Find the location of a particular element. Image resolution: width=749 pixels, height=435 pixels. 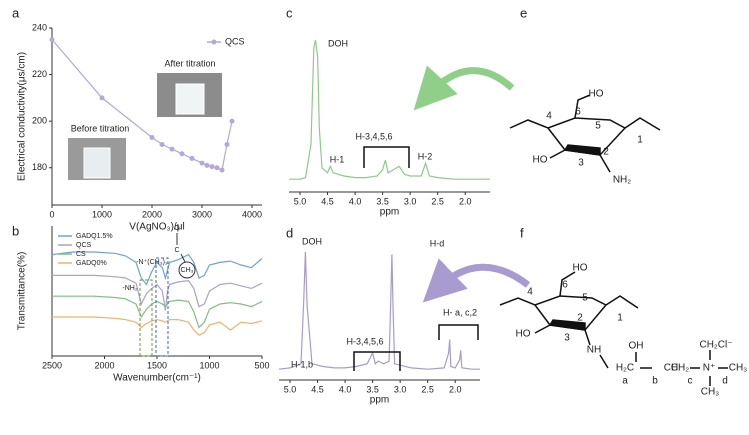

x-tick-label: 5.0 is located at coordinates (290, 389).